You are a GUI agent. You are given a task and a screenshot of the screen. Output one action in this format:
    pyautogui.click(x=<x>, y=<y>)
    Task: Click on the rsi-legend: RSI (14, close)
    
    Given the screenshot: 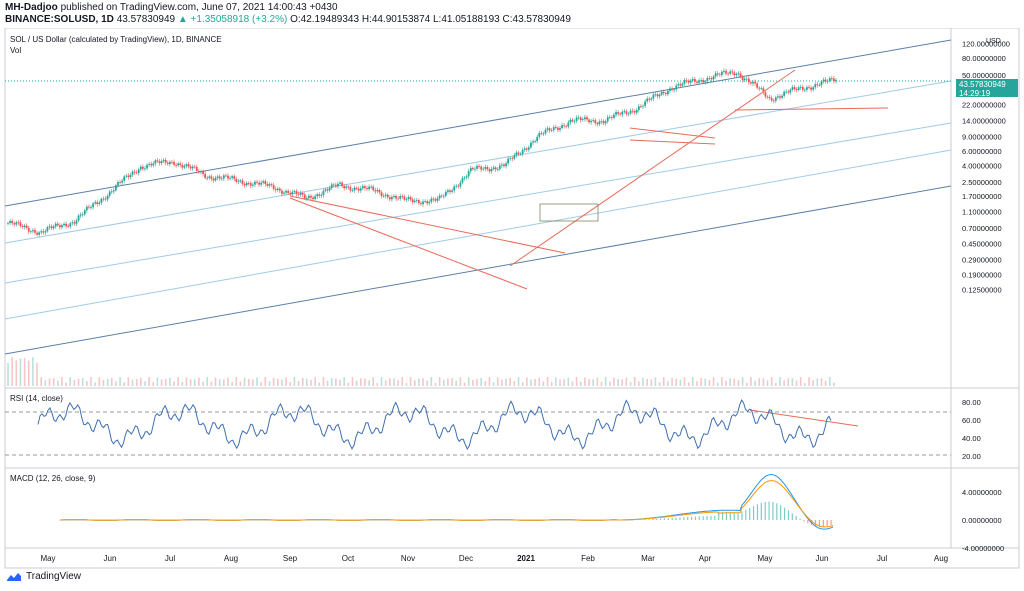 What is the action you would take?
    pyautogui.click(x=36, y=398)
    